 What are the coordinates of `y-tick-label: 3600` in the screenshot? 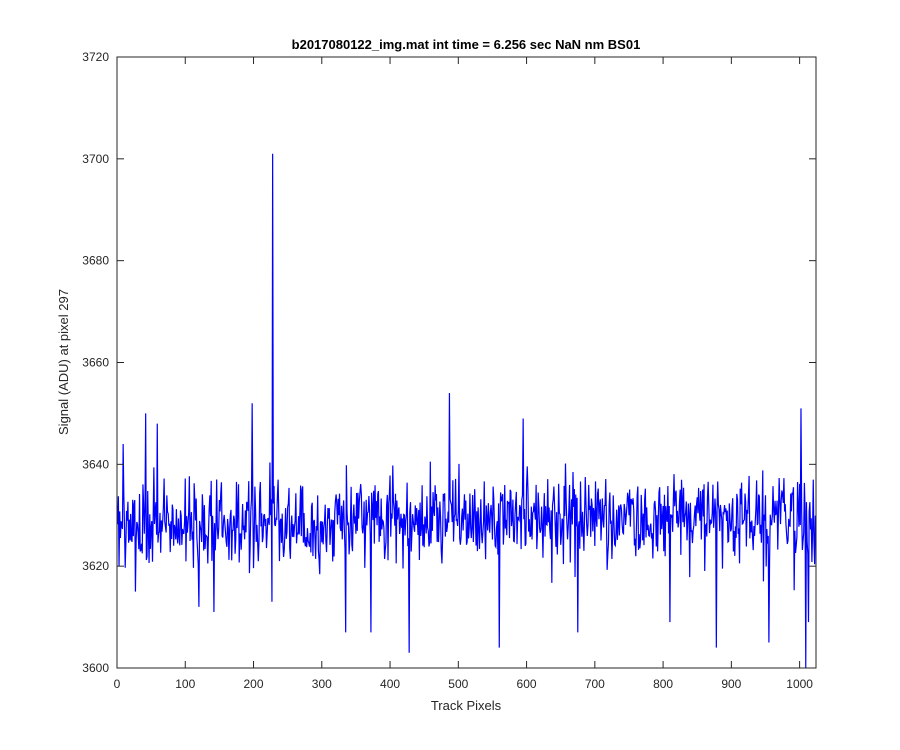 It's located at (95, 668).